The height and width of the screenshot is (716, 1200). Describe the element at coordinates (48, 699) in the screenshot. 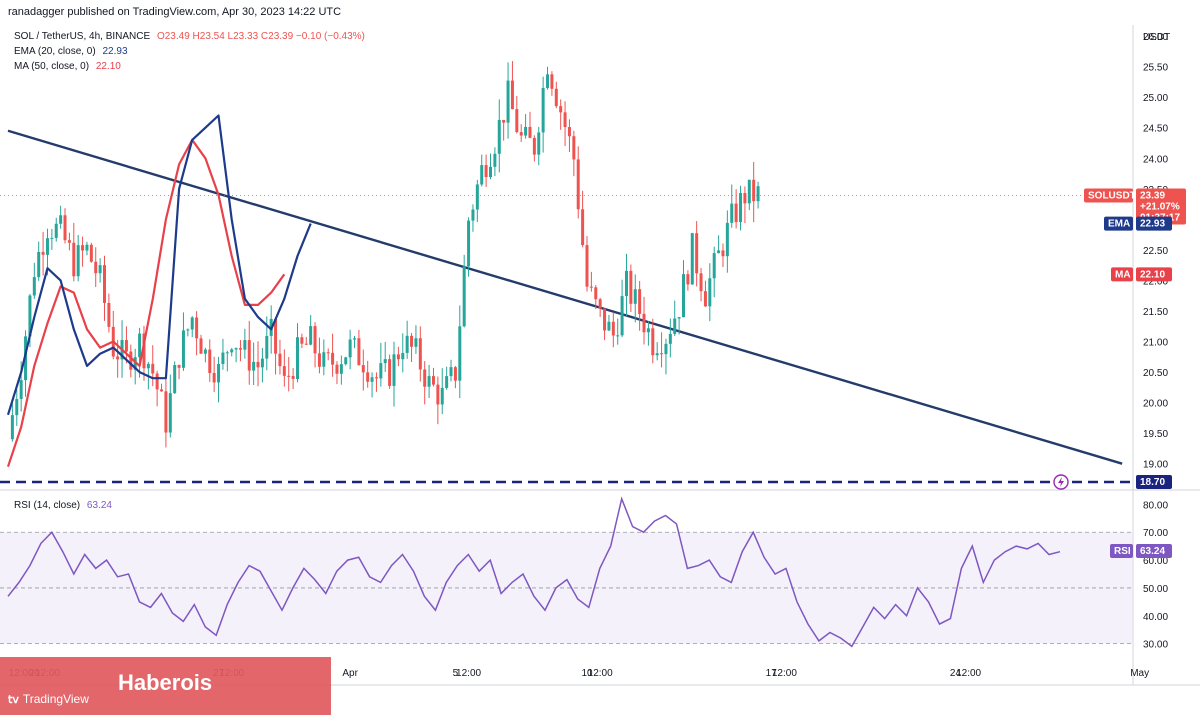

I see `tradingview-logo: 𝗍𝗏 TradingView` at that location.